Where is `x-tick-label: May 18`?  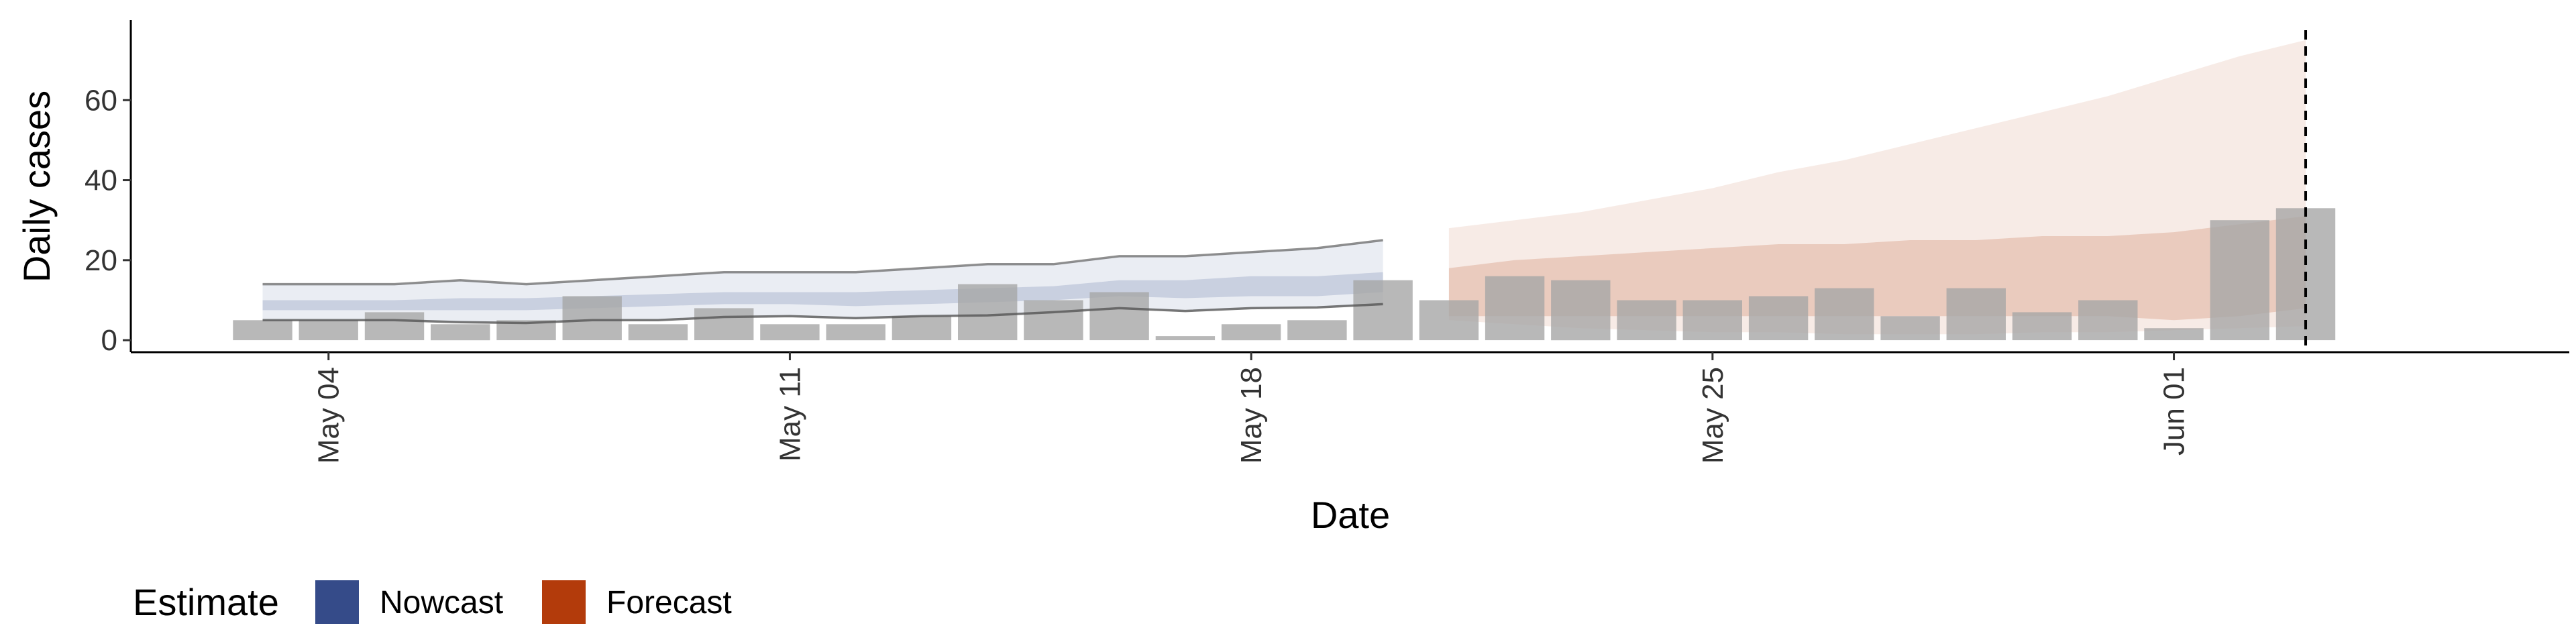
x-tick-label: May 18 is located at coordinates (1251, 415).